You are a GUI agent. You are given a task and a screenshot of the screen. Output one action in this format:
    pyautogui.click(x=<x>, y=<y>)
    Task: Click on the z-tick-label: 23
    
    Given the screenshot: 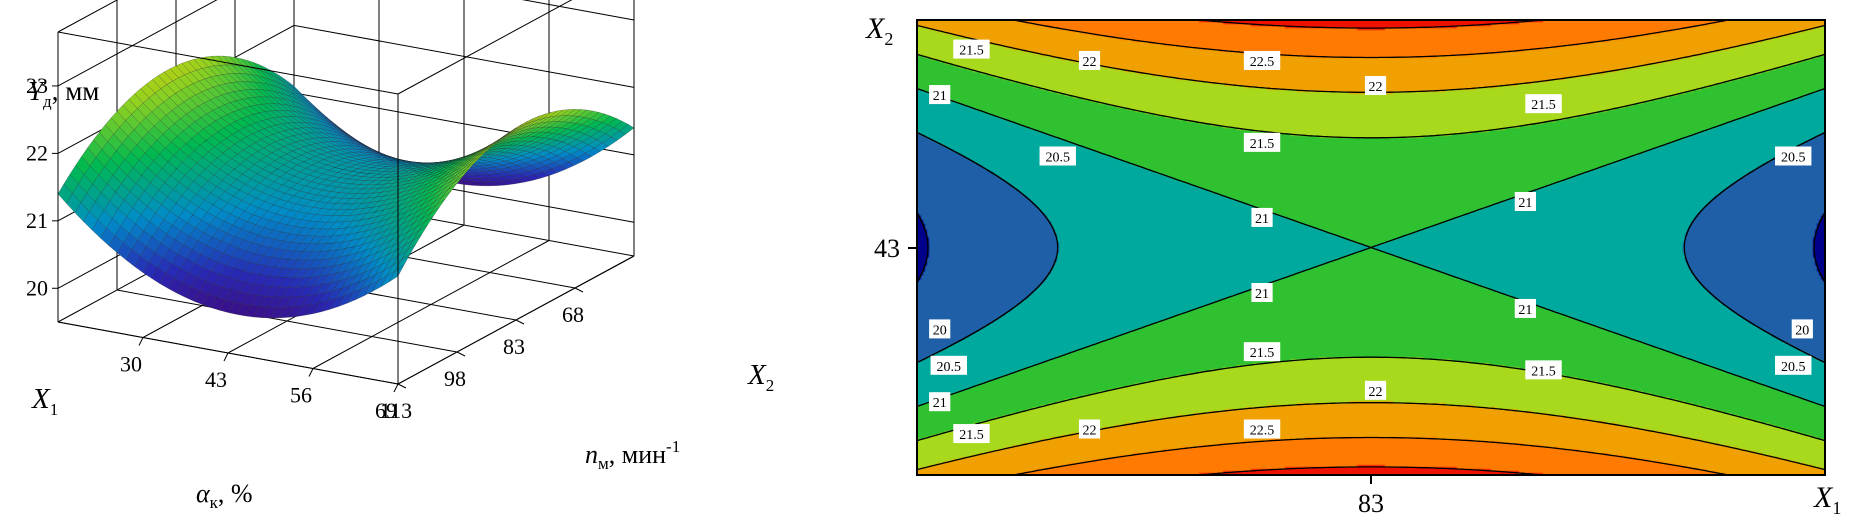 What is the action you would take?
    pyautogui.click(x=37, y=85)
    